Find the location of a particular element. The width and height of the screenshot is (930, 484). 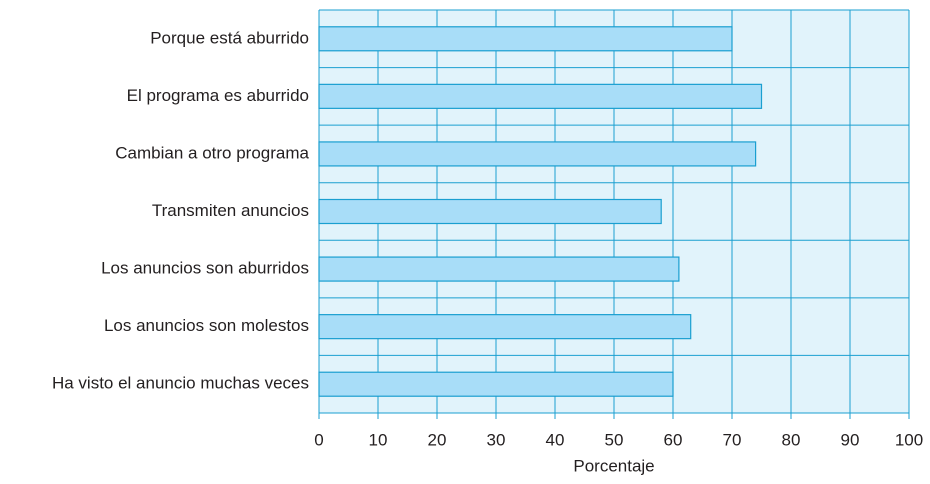

x-tick-label: 40 is located at coordinates (555, 439).